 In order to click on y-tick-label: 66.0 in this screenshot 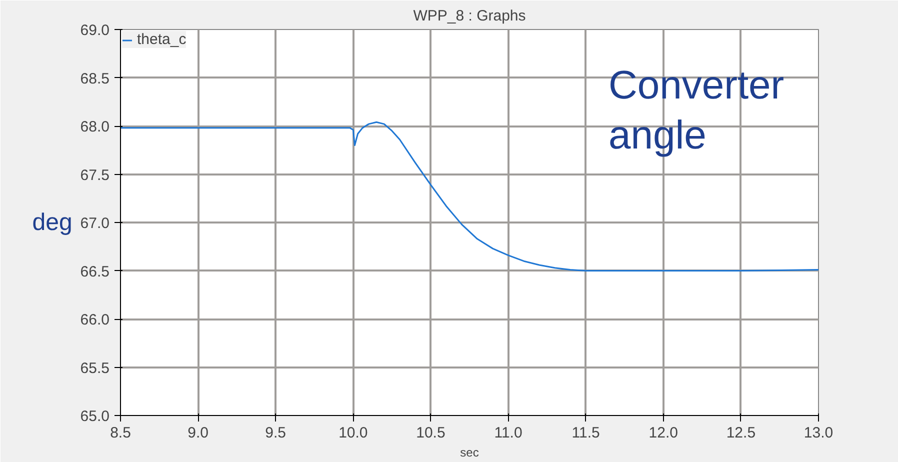, I will do `click(95, 320)`.